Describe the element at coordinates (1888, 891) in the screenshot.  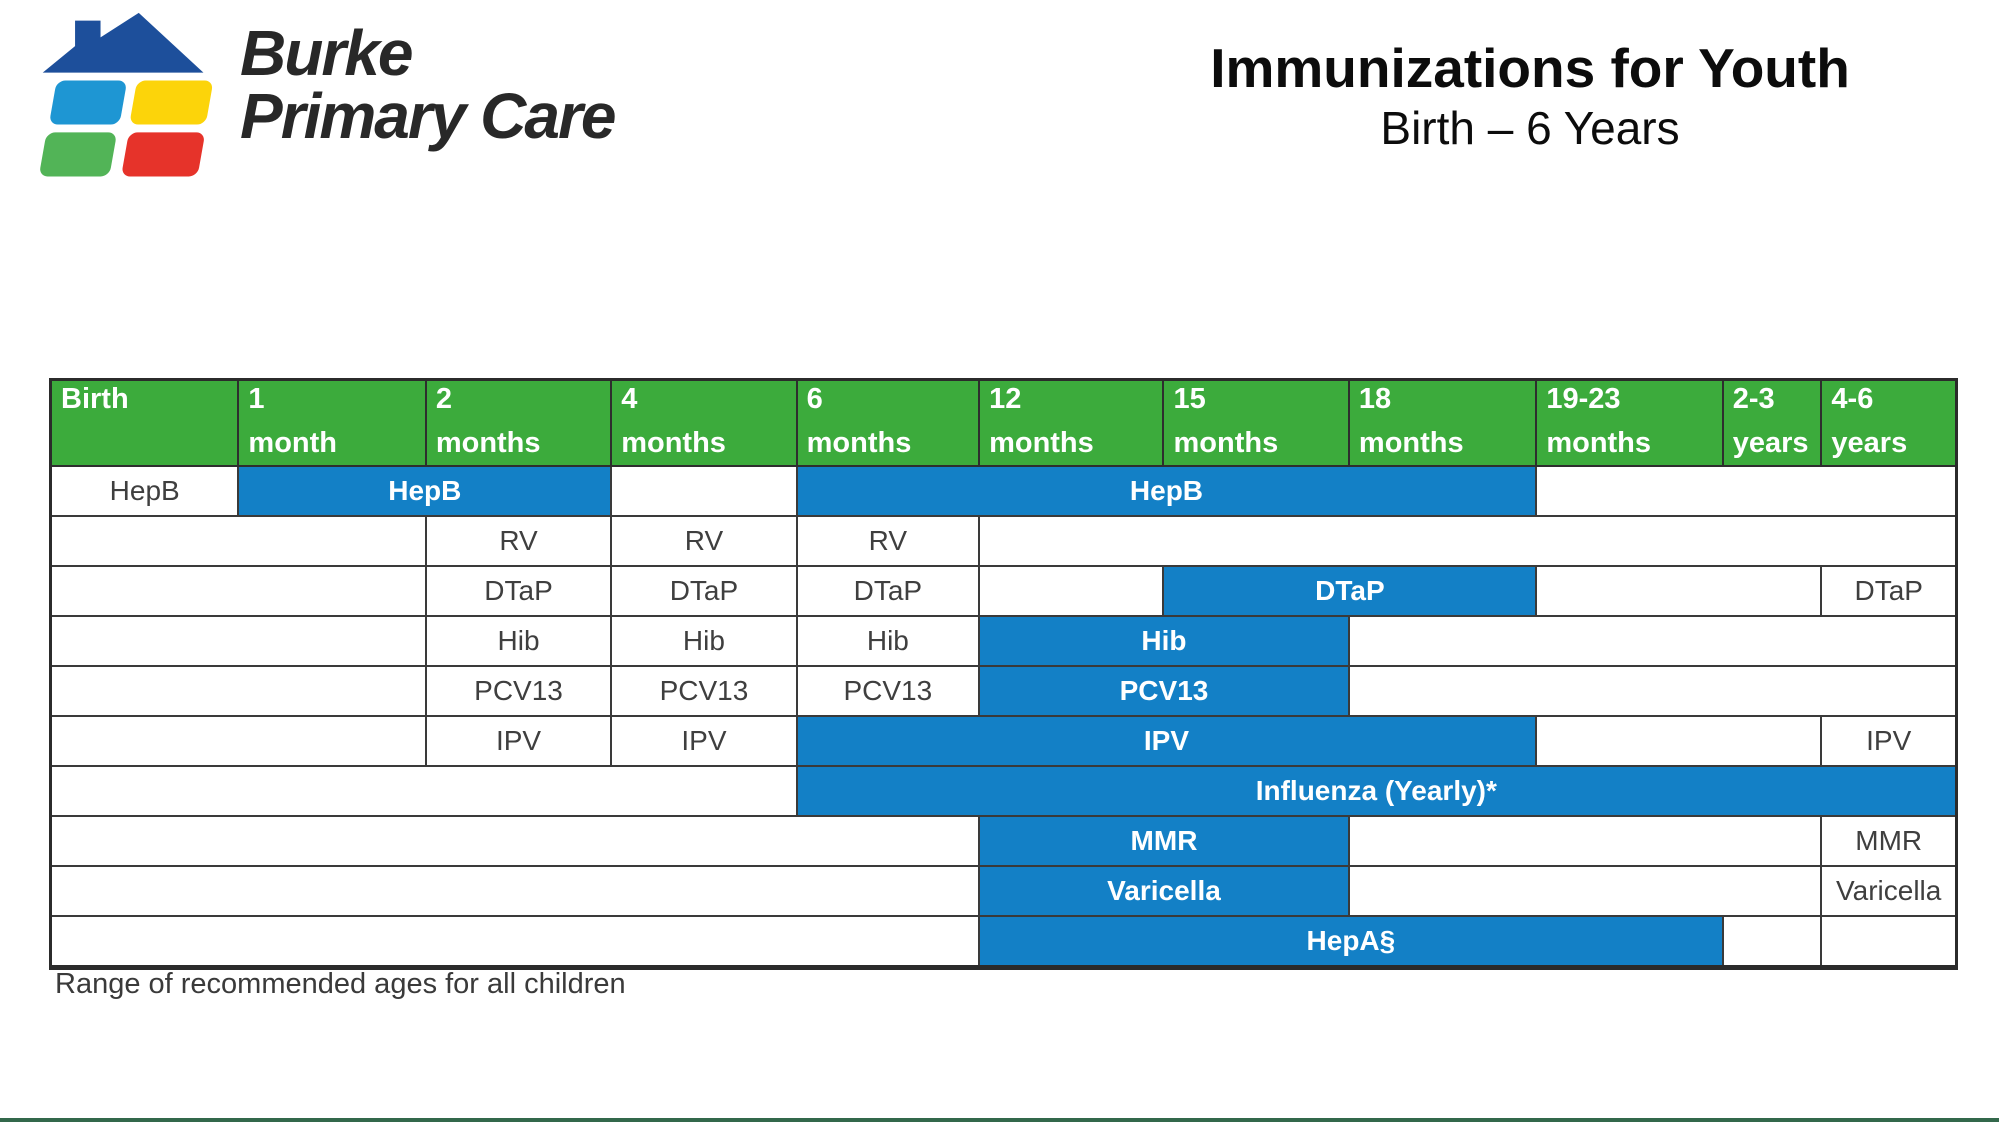
I see `varicella-dose-label: Varicella` at that location.